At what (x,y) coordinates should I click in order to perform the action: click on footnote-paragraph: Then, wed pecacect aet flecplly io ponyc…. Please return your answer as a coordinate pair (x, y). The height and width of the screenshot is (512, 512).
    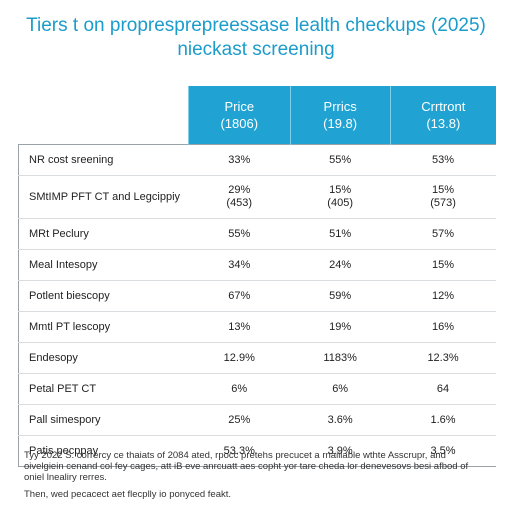
    Looking at the image, I should click on (128, 494).